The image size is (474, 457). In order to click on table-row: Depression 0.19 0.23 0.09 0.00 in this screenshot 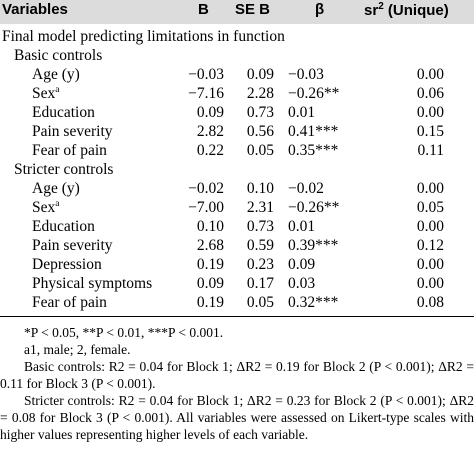, I will do `click(237, 266)`.